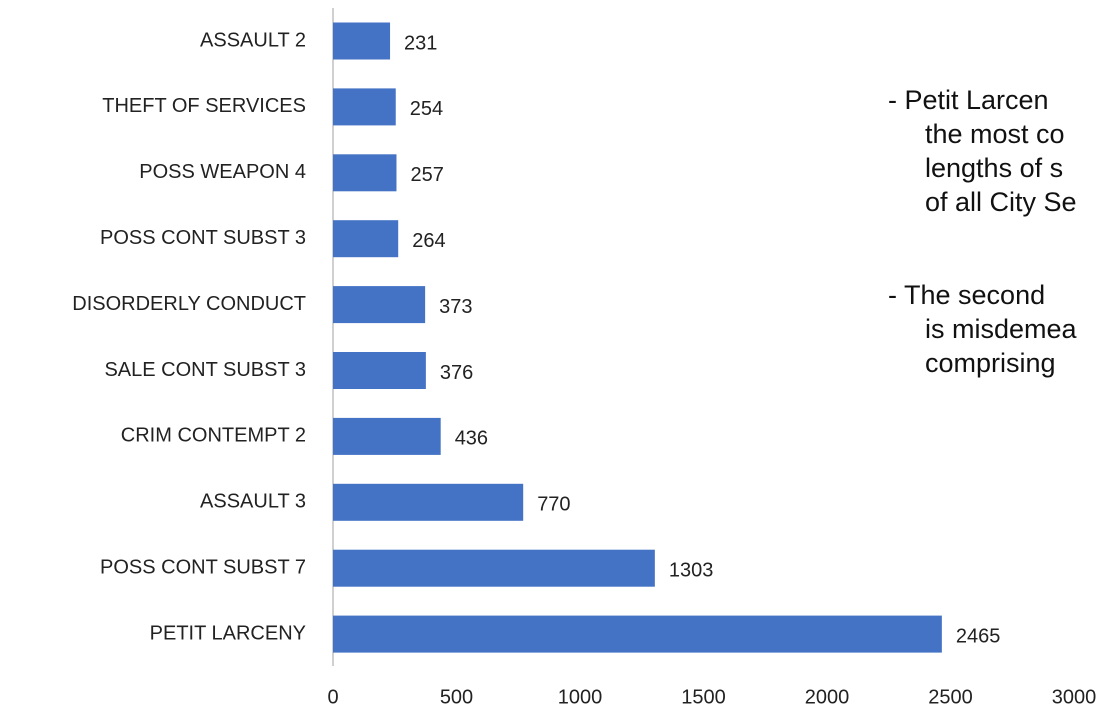  Describe the element at coordinates (203, 238) in the screenshot. I see `y-tick-label: POSS CONT SUBST 3` at that location.